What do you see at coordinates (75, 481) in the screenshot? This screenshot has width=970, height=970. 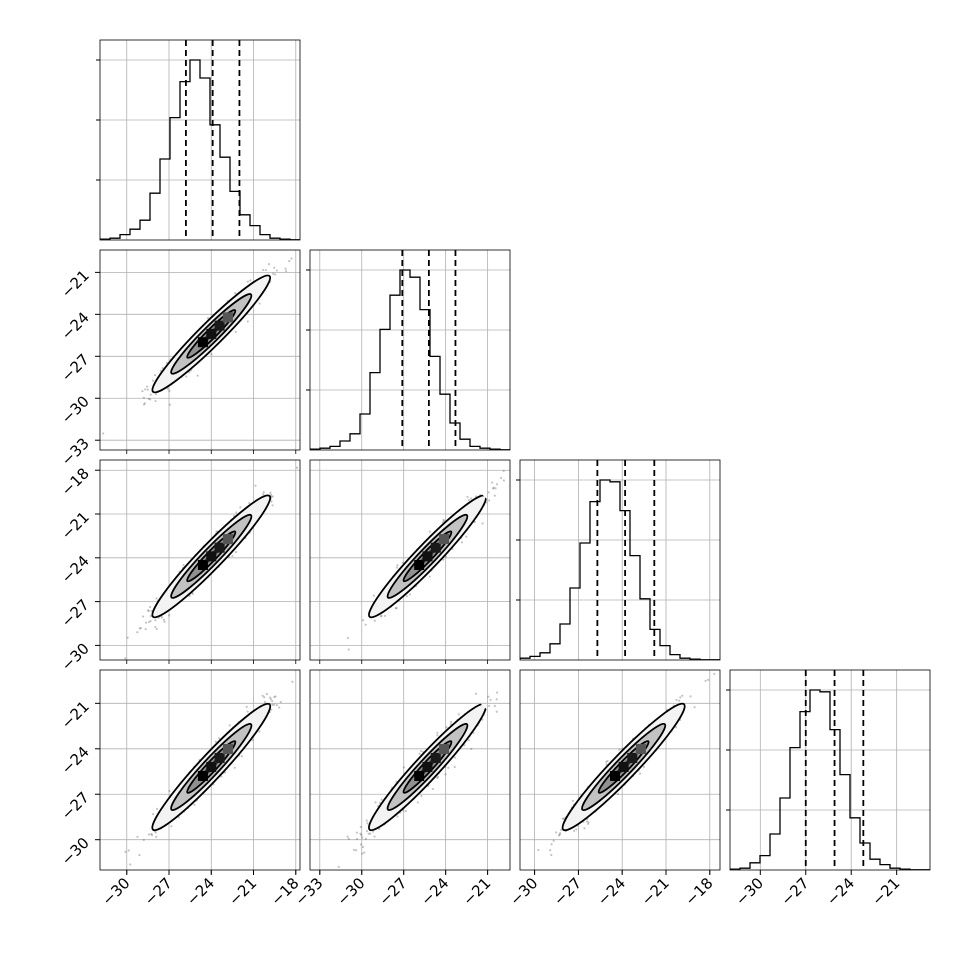 I see `y-tick-label: −18` at bounding box center [75, 481].